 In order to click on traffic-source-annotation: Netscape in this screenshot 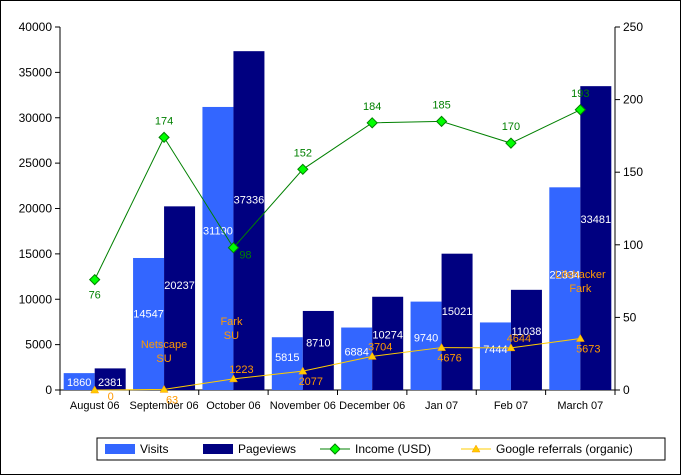, I will do `click(164, 345)`.